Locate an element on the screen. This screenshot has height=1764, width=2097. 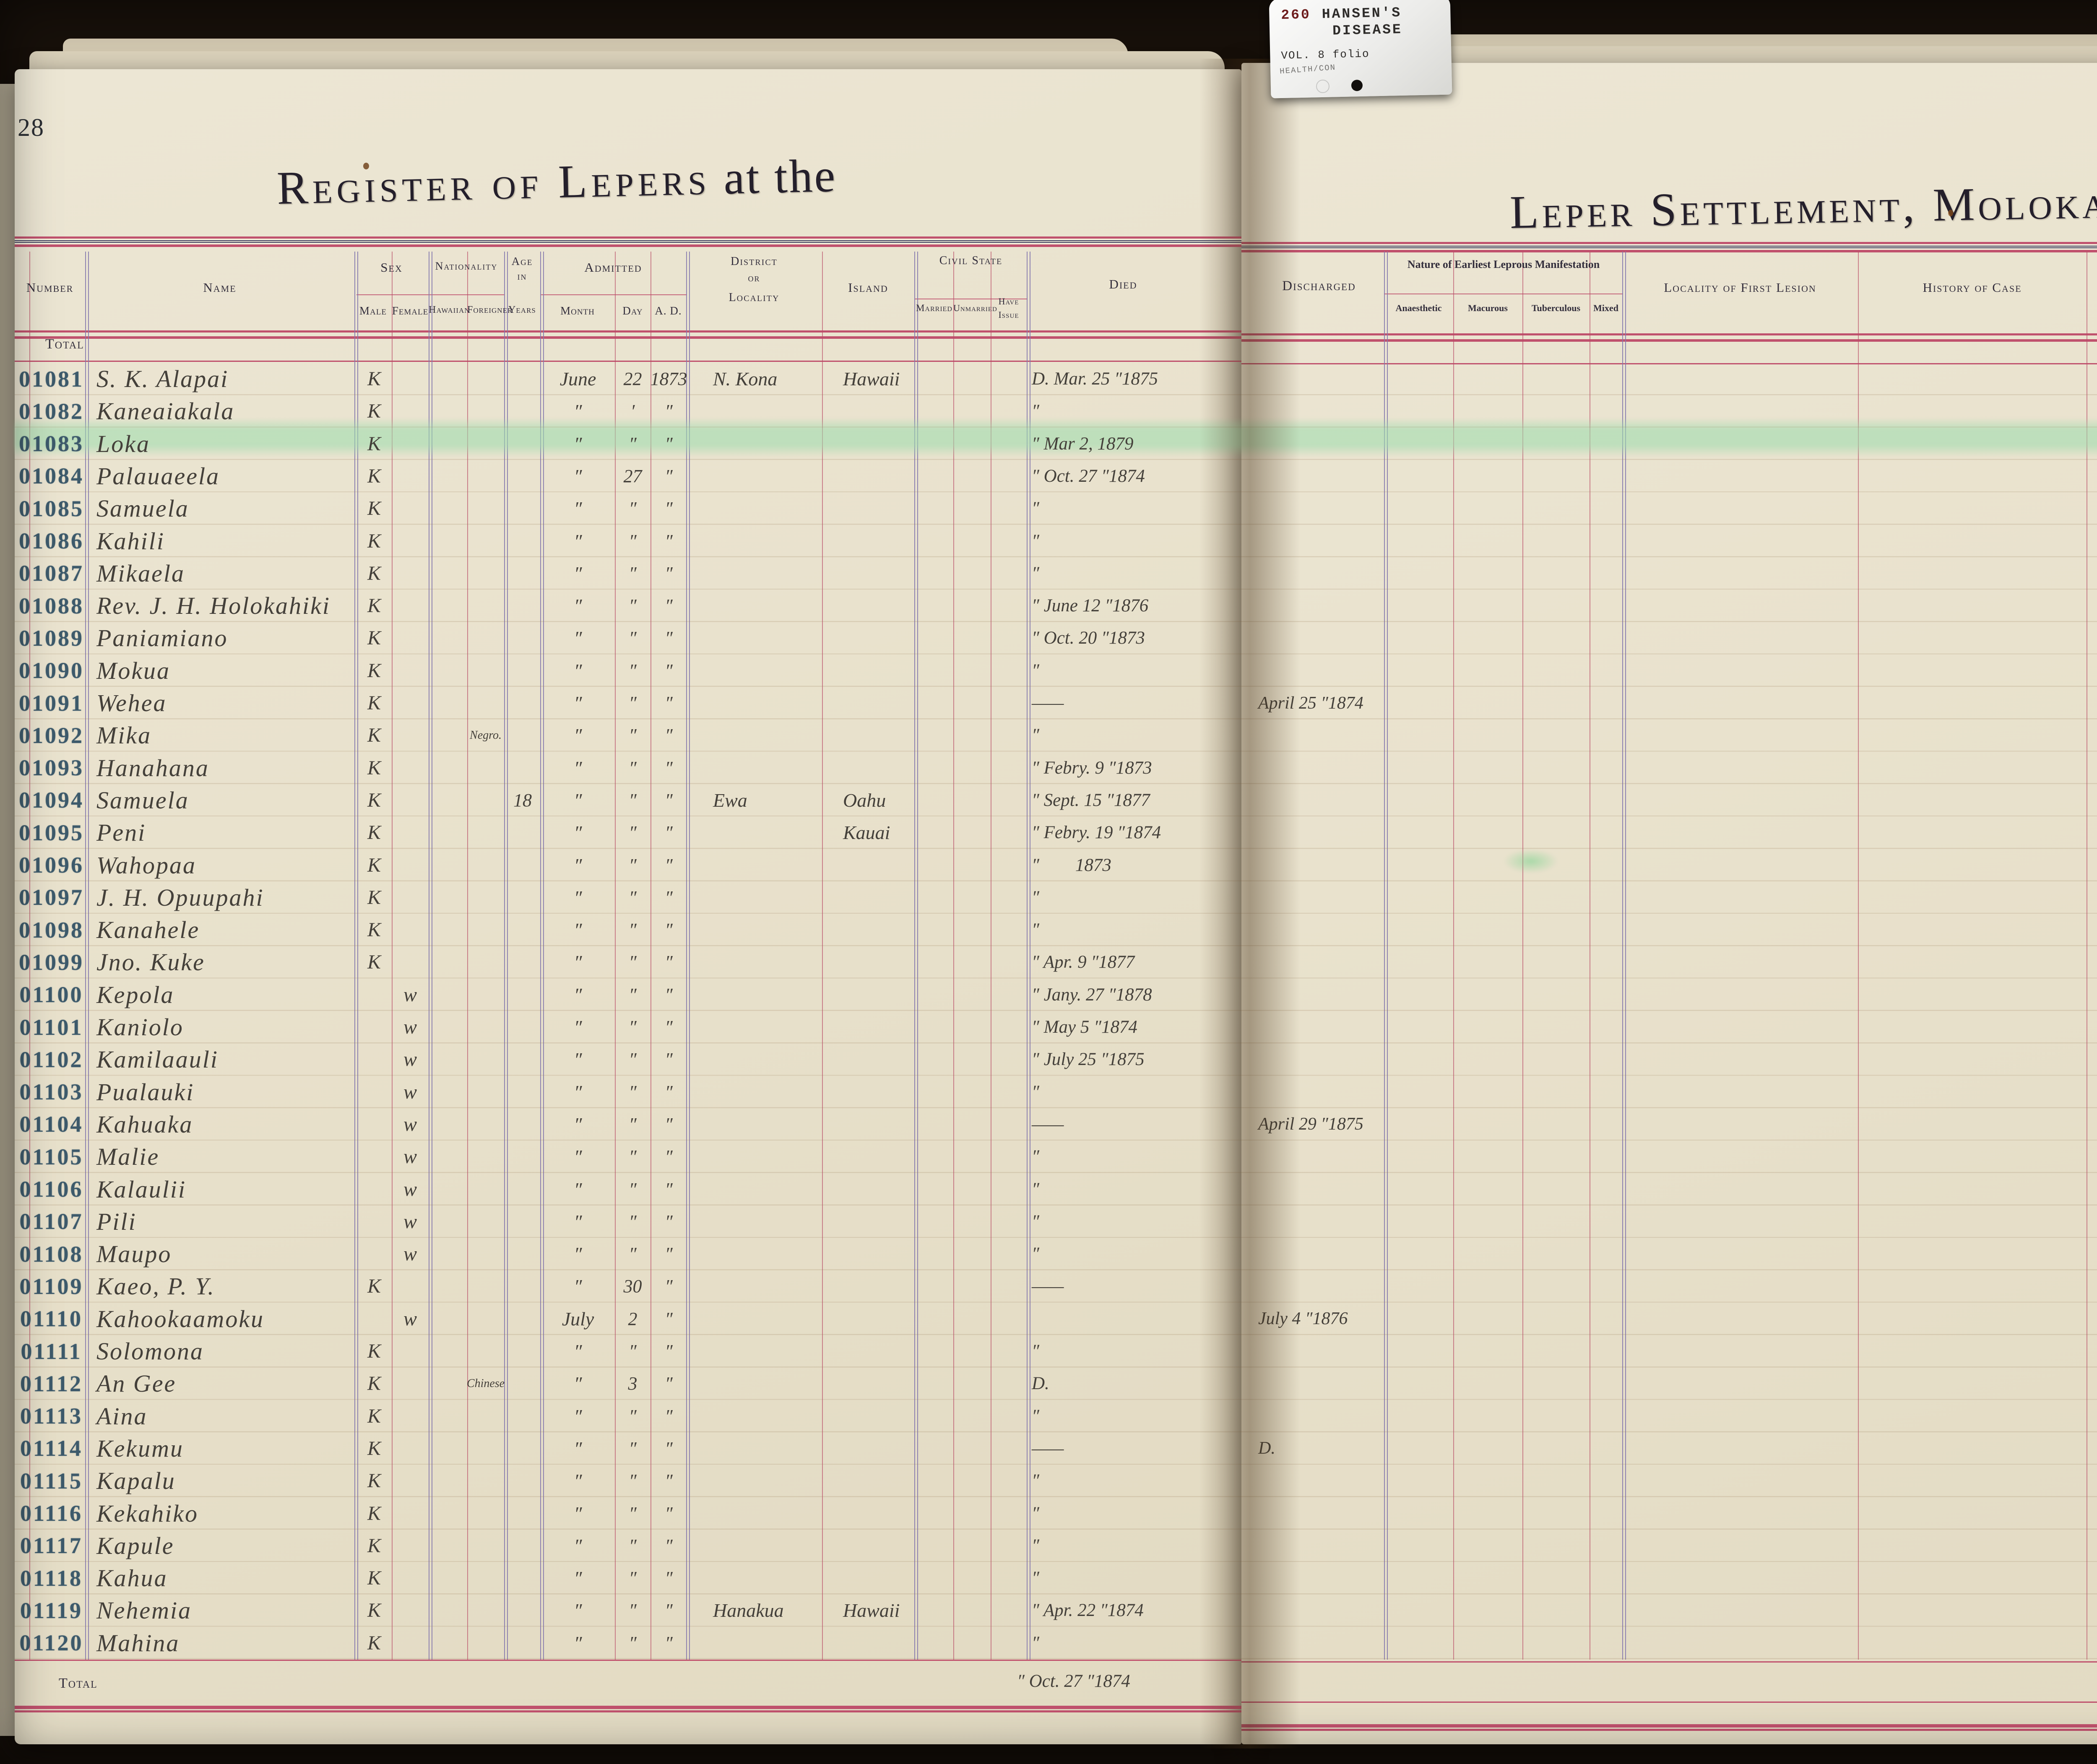
col-header-locality-first-lesion: Locality of First Lesion is located at coordinates (1740, 287).